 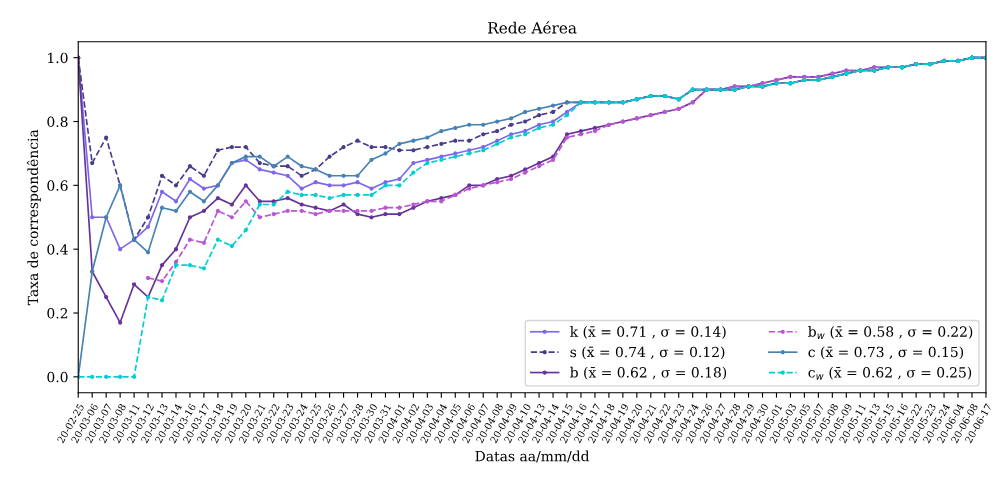 What do you see at coordinates (532, 456) in the screenshot?
I see `x-axis-title: Datas aa/mm/dd` at bounding box center [532, 456].